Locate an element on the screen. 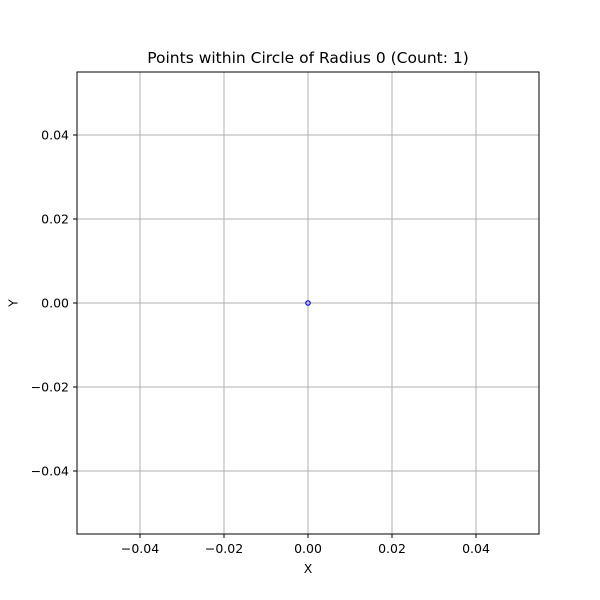  y-tick-label: 0.00 is located at coordinates (55, 303).